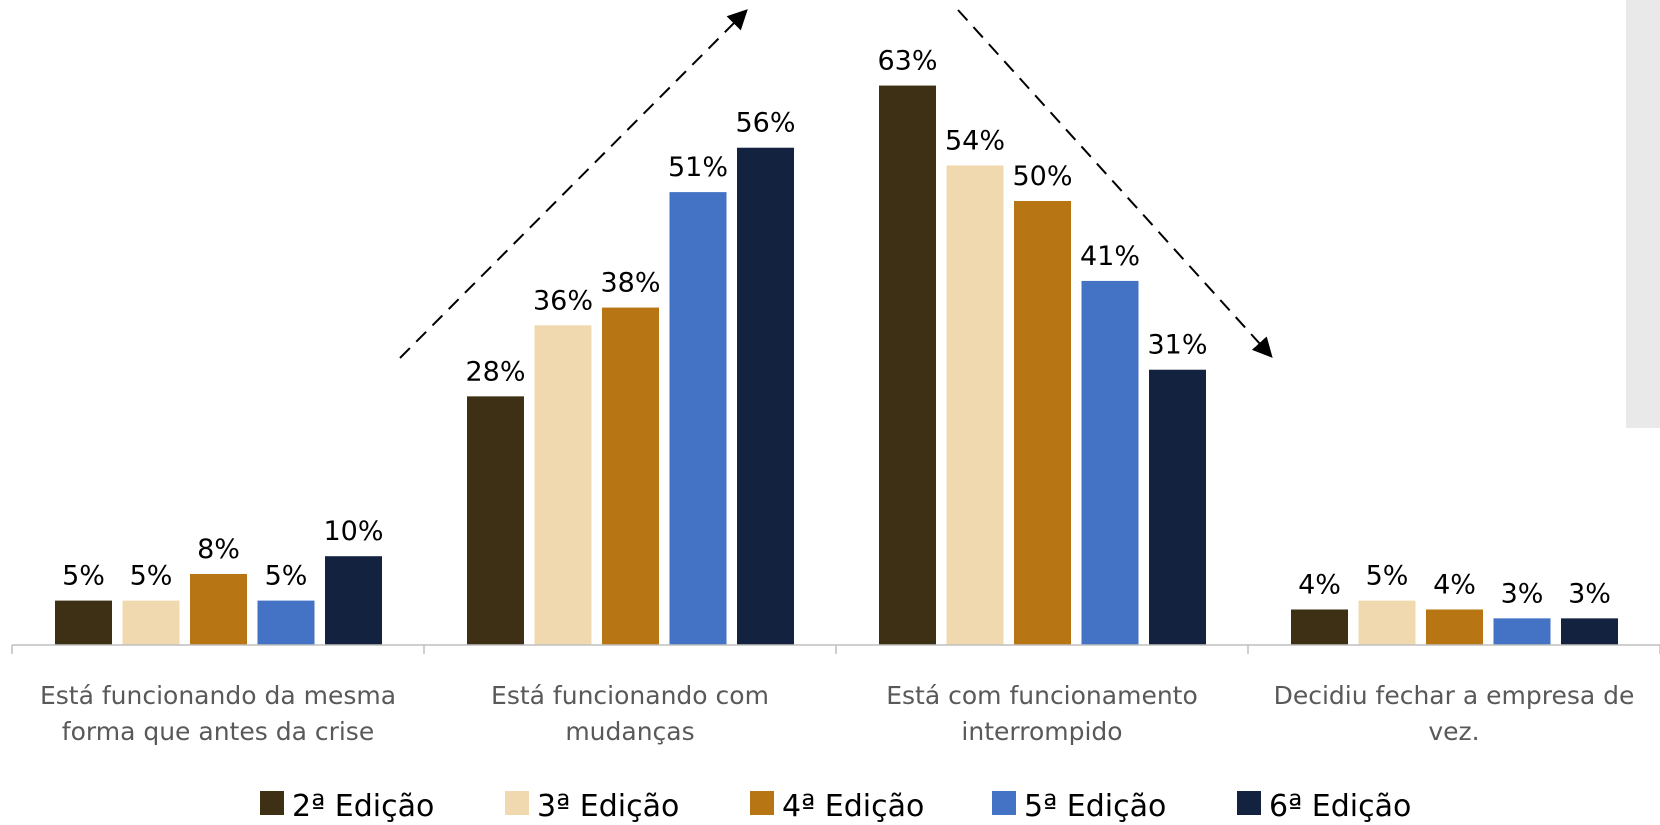  I want to click on category-label-2: Está funcionando com mudanças, so click(630, 713).